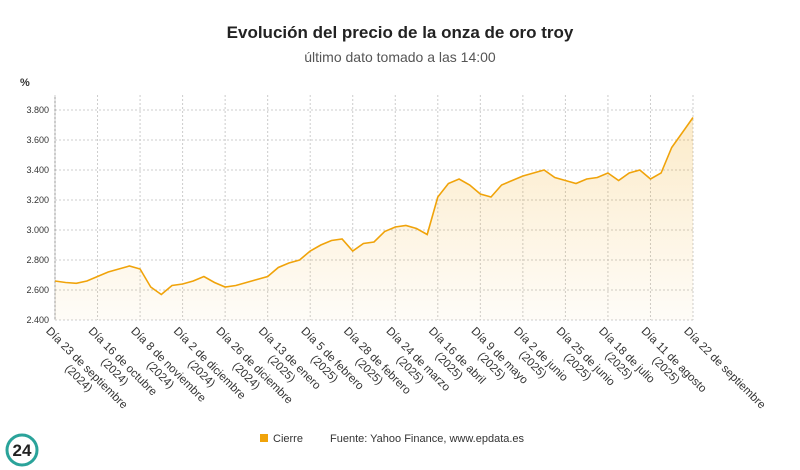 This screenshot has width=800, height=470. Describe the element at coordinates (37, 320) in the screenshot. I see `y-tick-label: 2.400` at that location.